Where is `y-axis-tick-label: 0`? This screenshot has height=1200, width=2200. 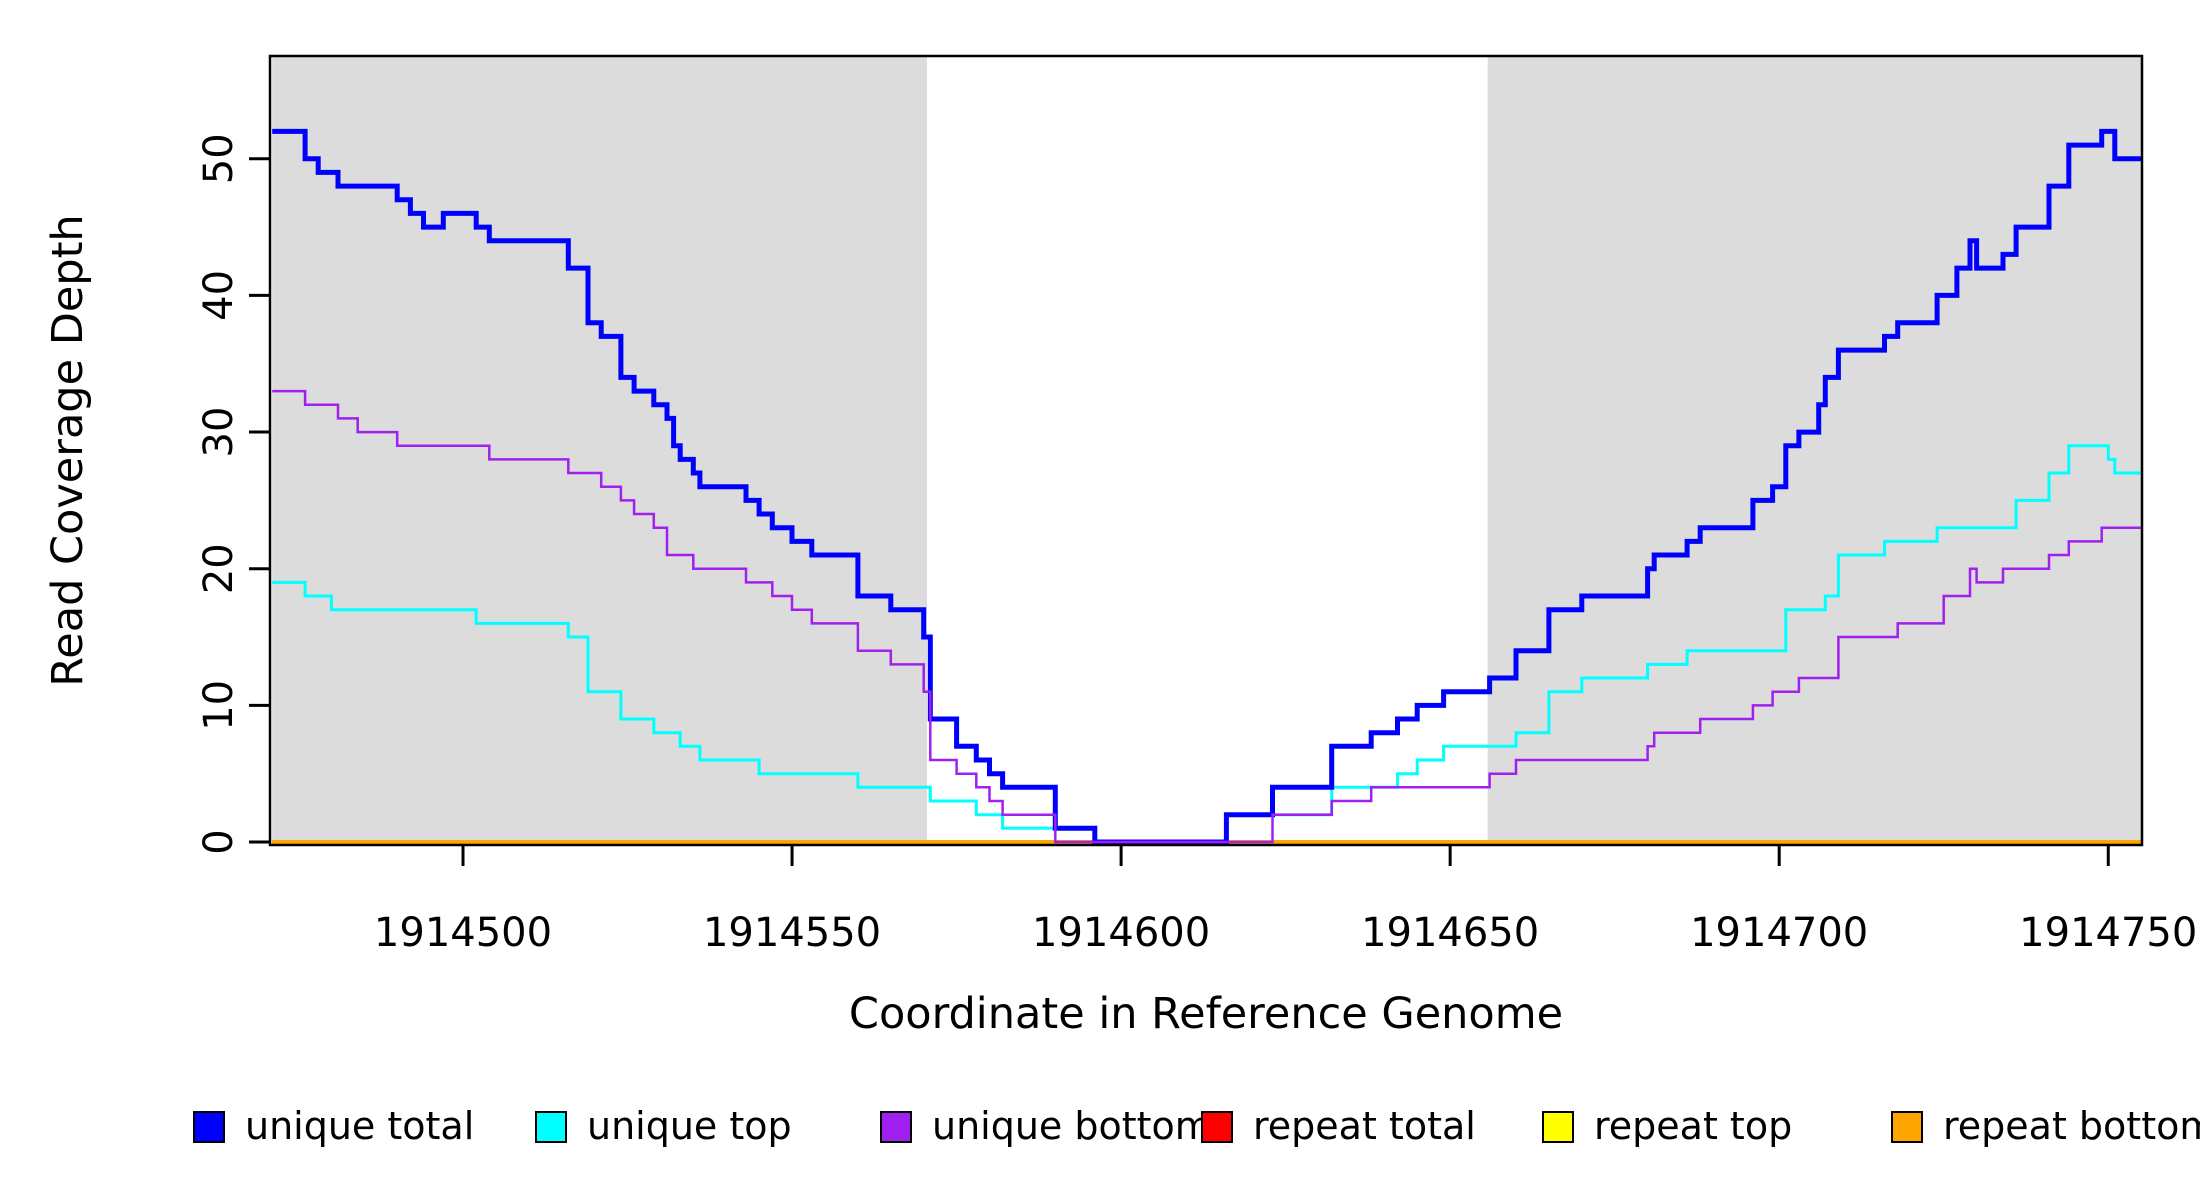
y-axis-tick-label: 0 is located at coordinates (219, 841).